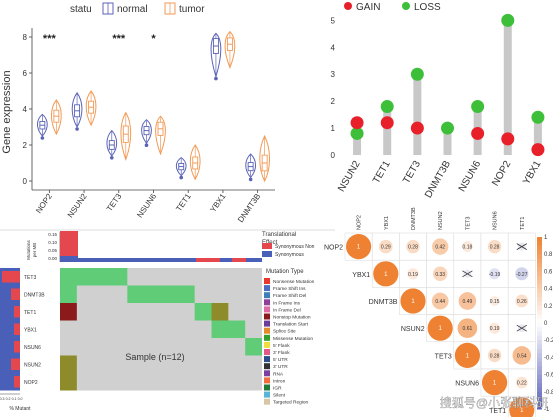 Image resolution: width=553 pixels, height=417 pixels. Describe the element at coordinates (50, 39) in the screenshot. I see `significance-NOP2: ***` at that location.